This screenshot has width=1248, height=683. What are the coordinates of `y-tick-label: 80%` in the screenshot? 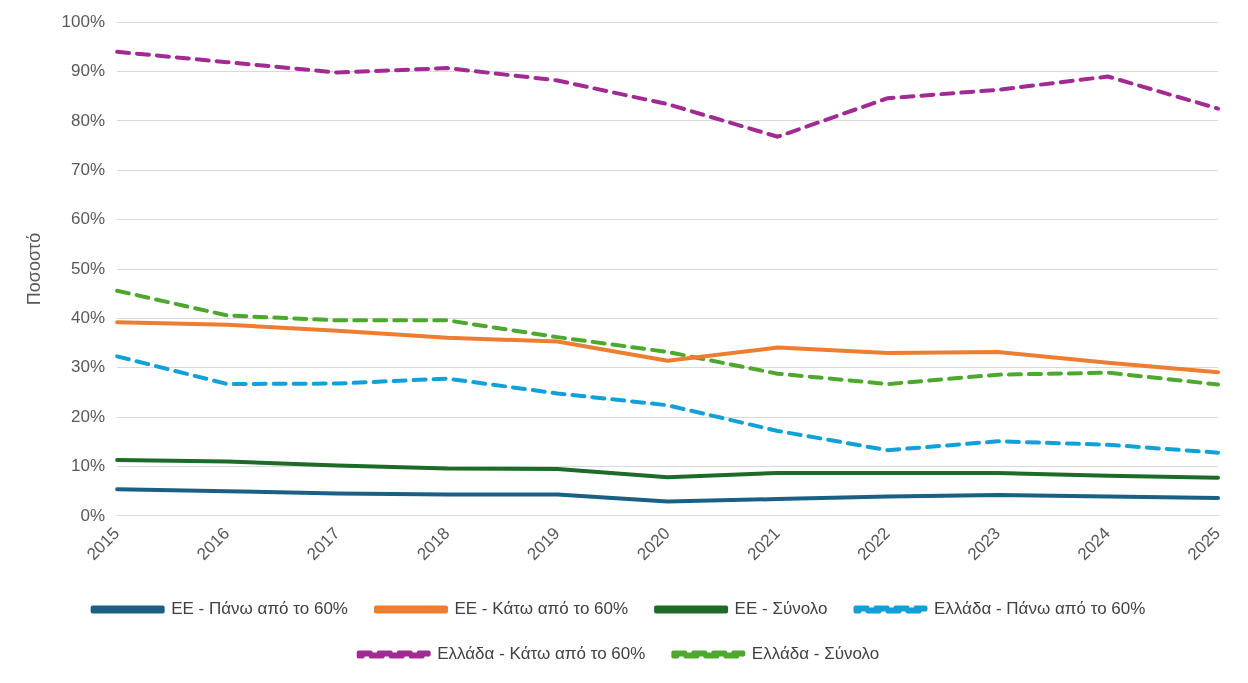 It's located at (88, 120).